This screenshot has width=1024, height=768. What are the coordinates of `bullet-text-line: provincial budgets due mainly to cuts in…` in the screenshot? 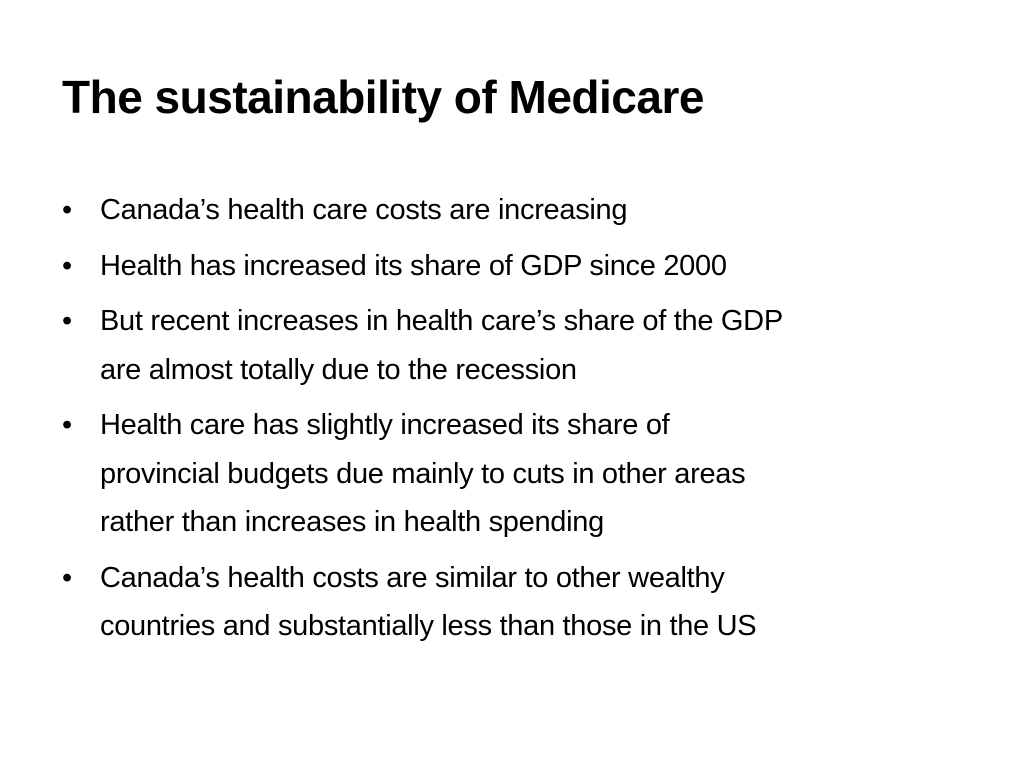 It's located at (423, 473).